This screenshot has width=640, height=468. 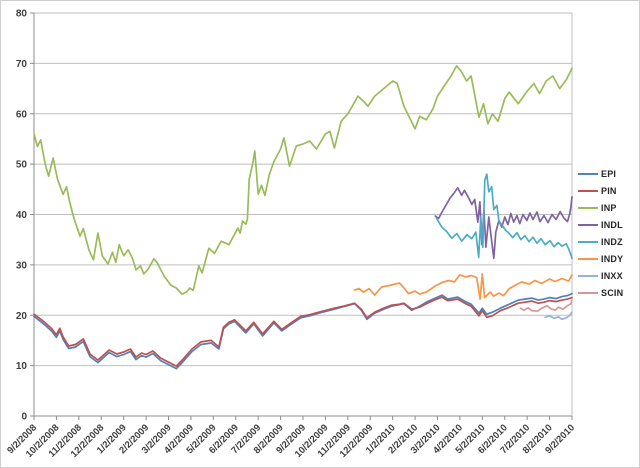 What do you see at coordinates (22, 215) in the screenshot?
I see `y-axis-tick-label: 40` at bounding box center [22, 215].